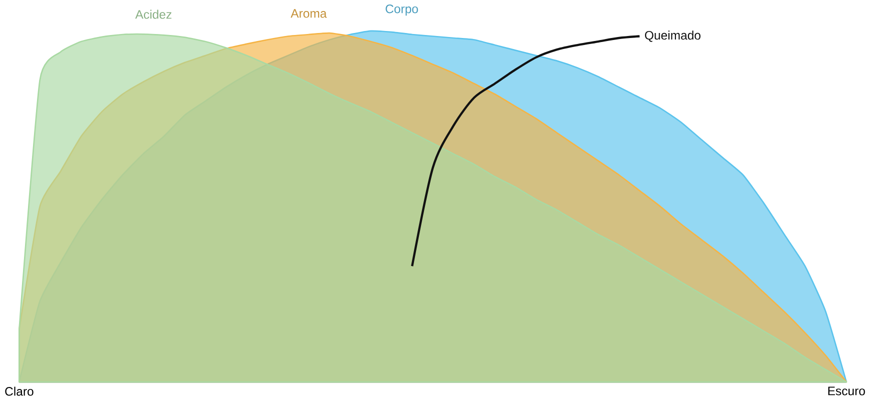 The image size is (870, 400). What do you see at coordinates (672, 36) in the screenshot?
I see `series-label: Queimado` at bounding box center [672, 36].